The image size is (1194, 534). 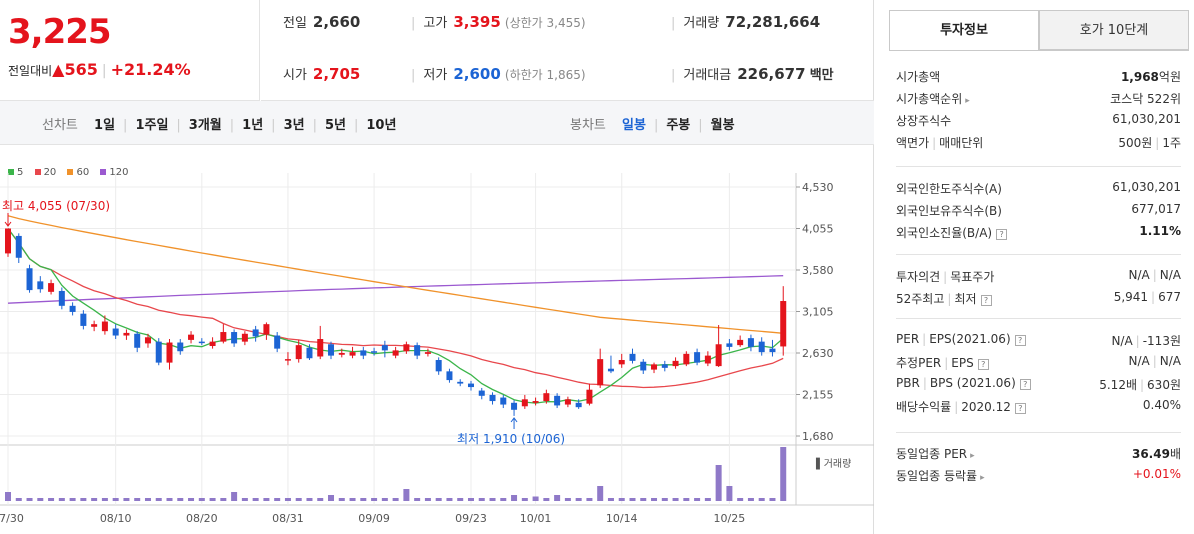 What do you see at coordinates (1145, 99) in the screenshot?
I see `info-value: 코스닥 522위` at bounding box center [1145, 99].